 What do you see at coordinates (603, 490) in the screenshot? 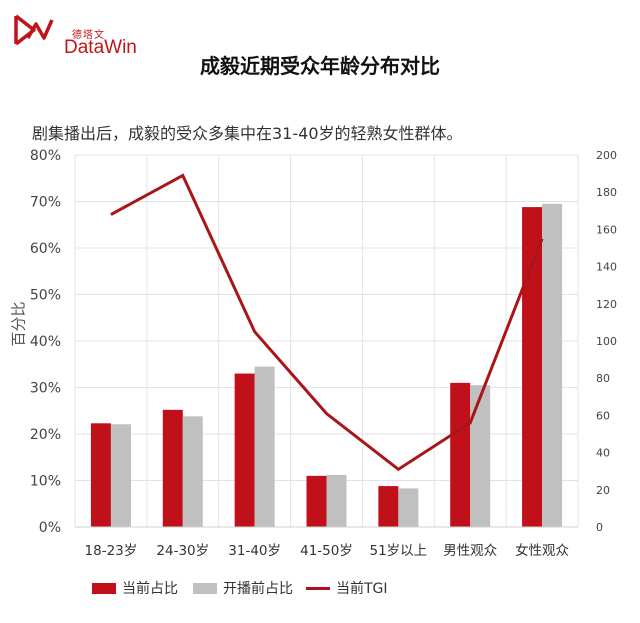
I see `y2-tick-label: 20` at bounding box center [603, 490].